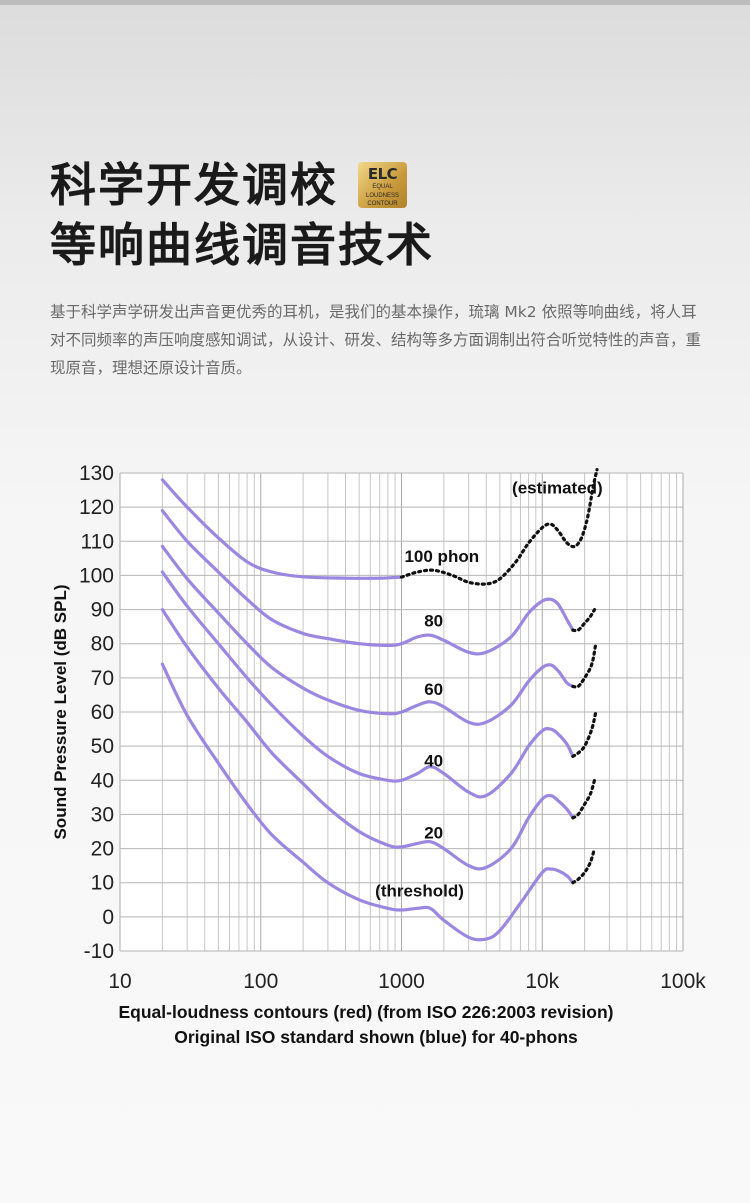  What do you see at coordinates (441, 556) in the screenshot?
I see `chart-annotation: 100 phon` at bounding box center [441, 556].